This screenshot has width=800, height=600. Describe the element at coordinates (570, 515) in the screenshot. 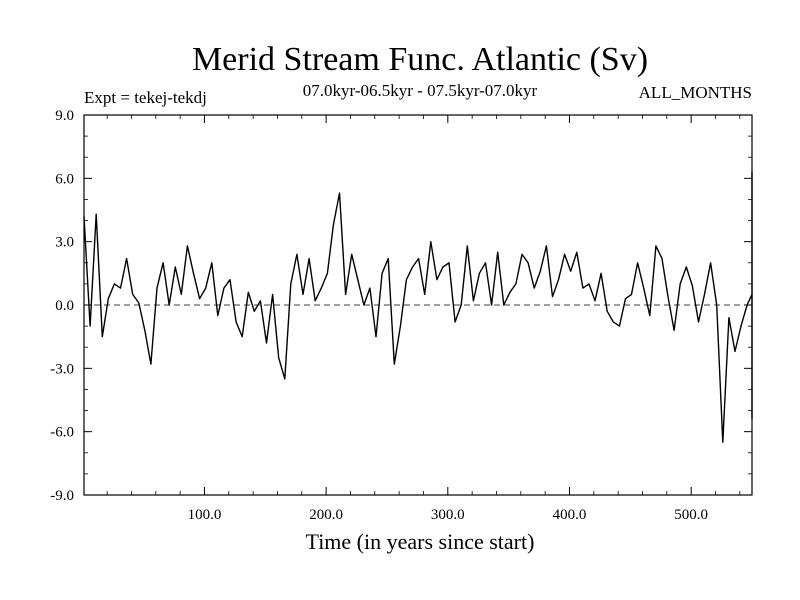

I see `x-tick-label: 400.0` at that location.